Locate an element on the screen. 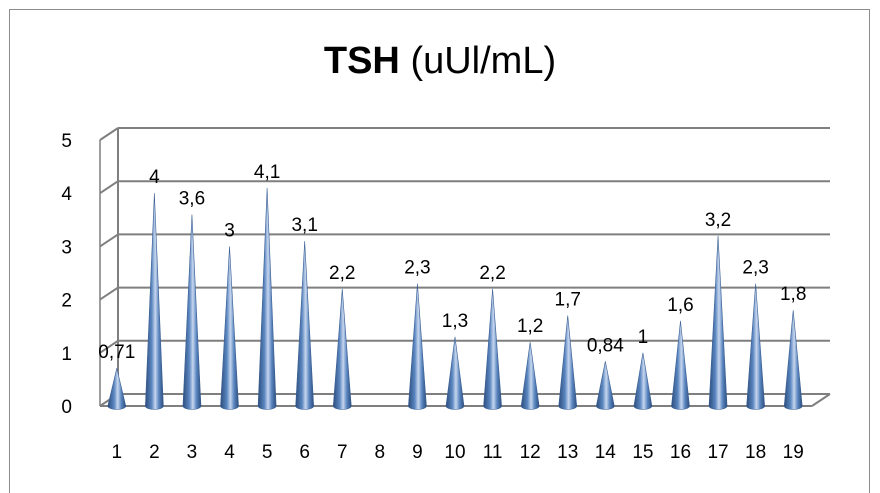 Image resolution: width=880 pixels, height=493 pixels. x-tick-label: 10 is located at coordinates (454, 452).